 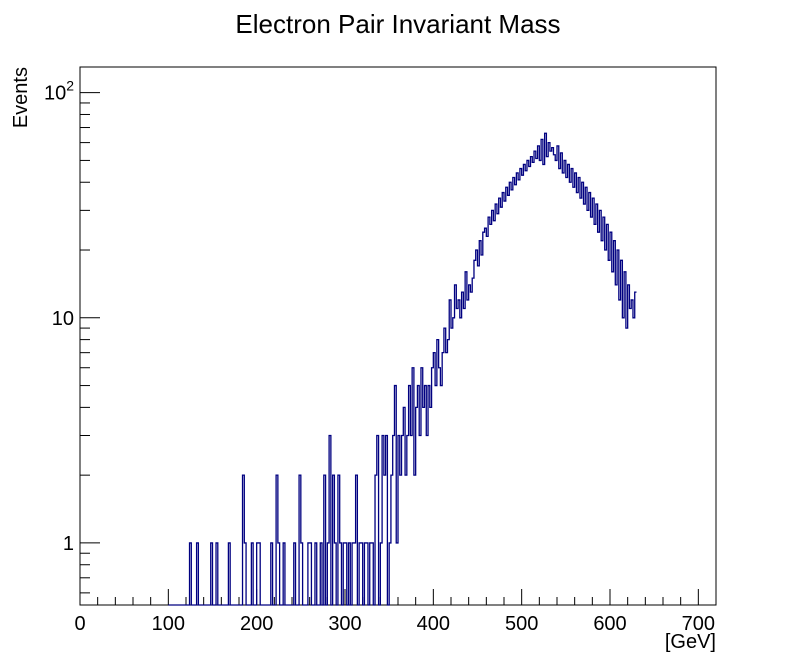 What do you see at coordinates (59, 91) in the screenshot?
I see `y-tick-label: 102` at bounding box center [59, 91].